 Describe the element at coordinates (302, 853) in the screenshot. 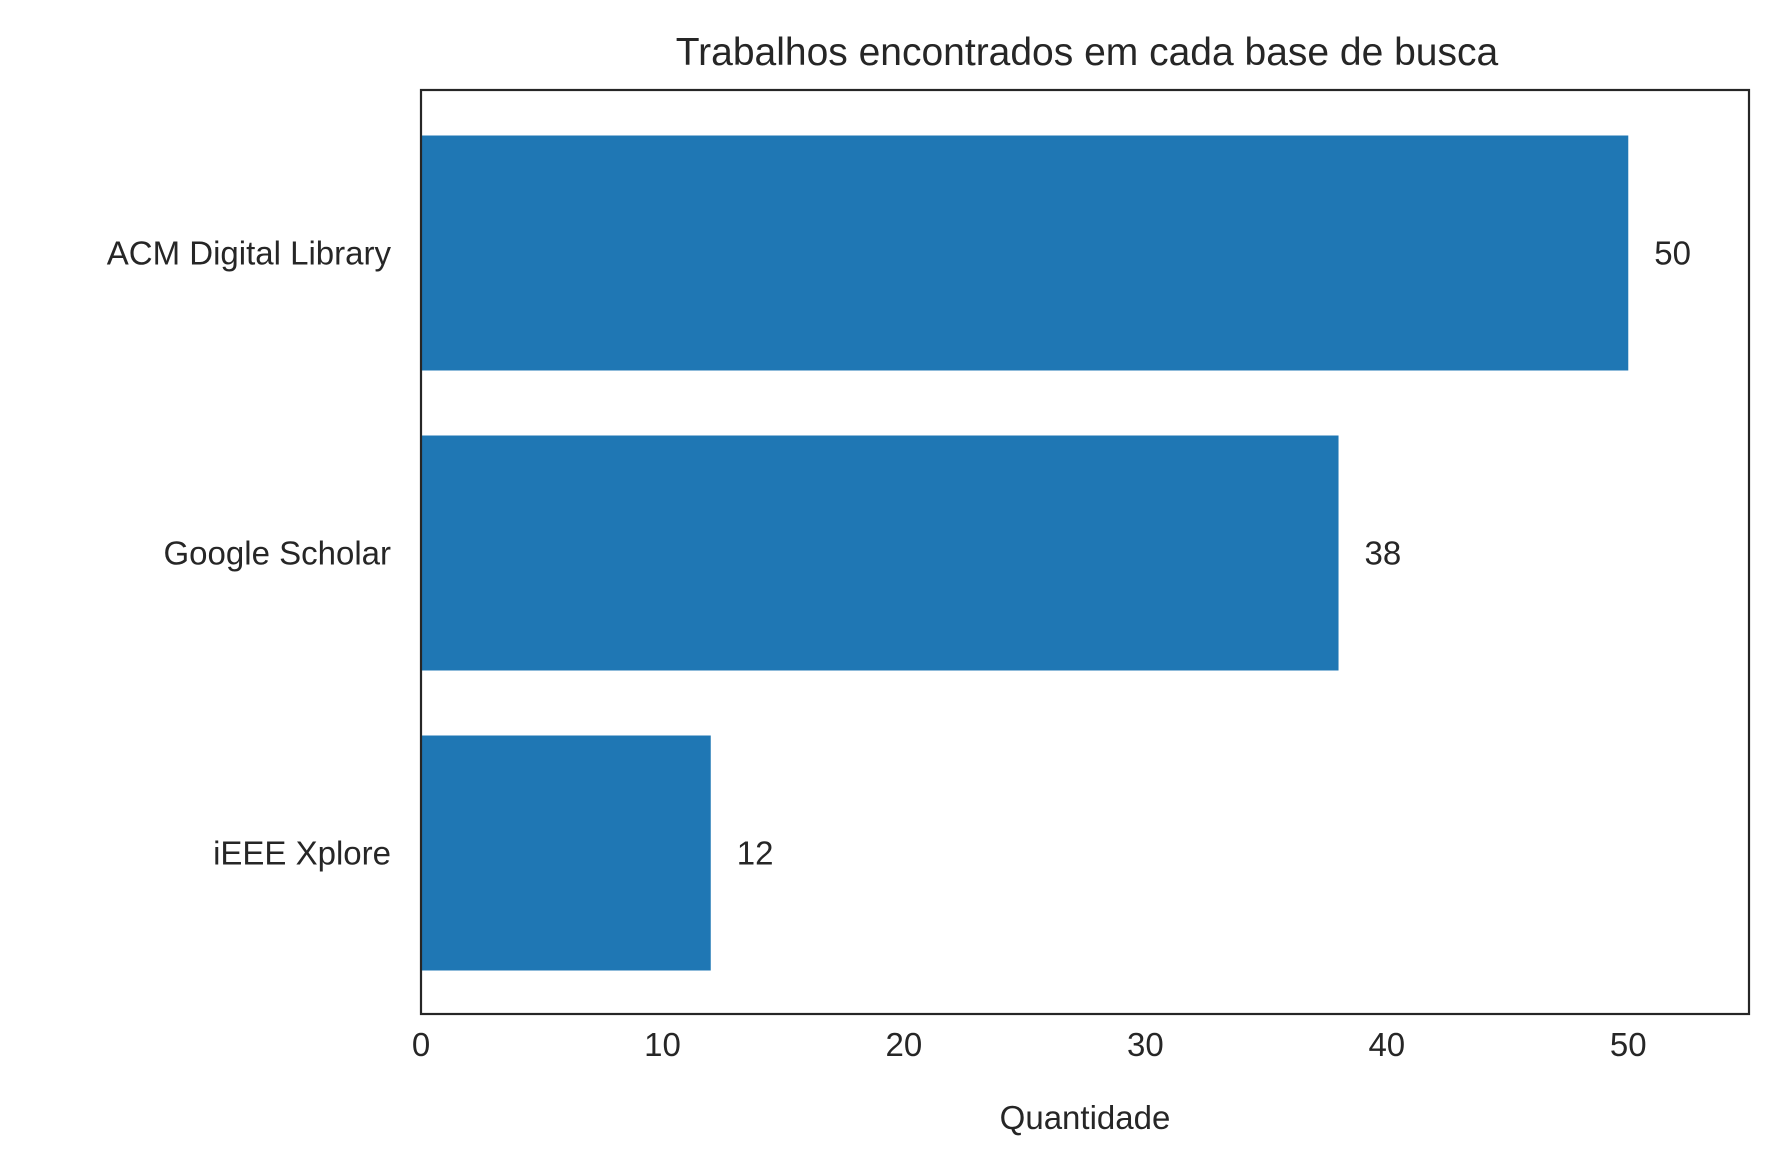

I see `y-tick-label-ieee-xplore: iEEE Xplore` at that location.